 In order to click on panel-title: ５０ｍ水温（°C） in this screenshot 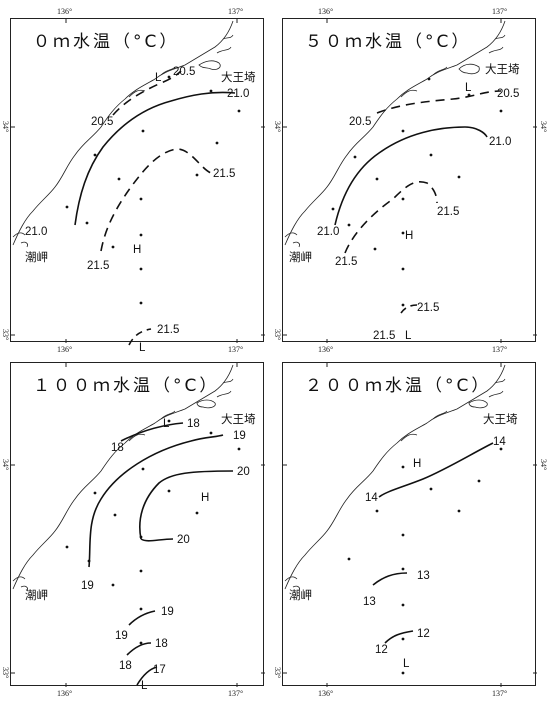, I will do `click(388, 42)`.